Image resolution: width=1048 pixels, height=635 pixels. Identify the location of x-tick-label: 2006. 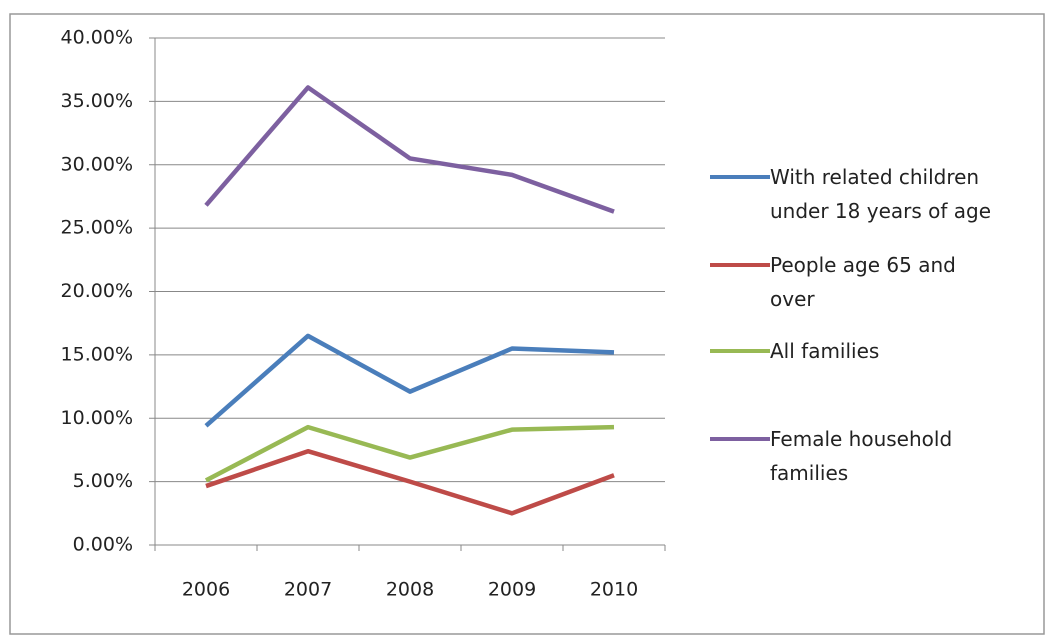
(206, 590).